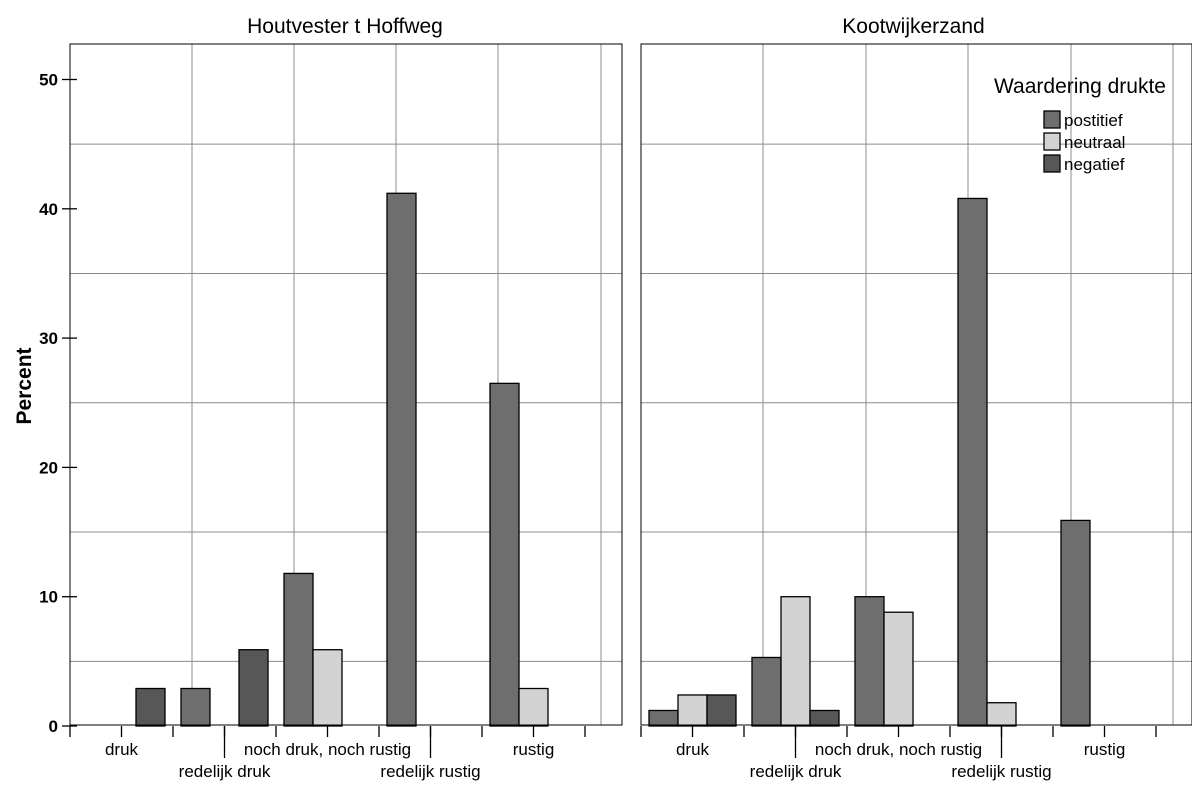 The height and width of the screenshot is (788, 1192). I want to click on y-tick-label: 50, so click(48, 80).